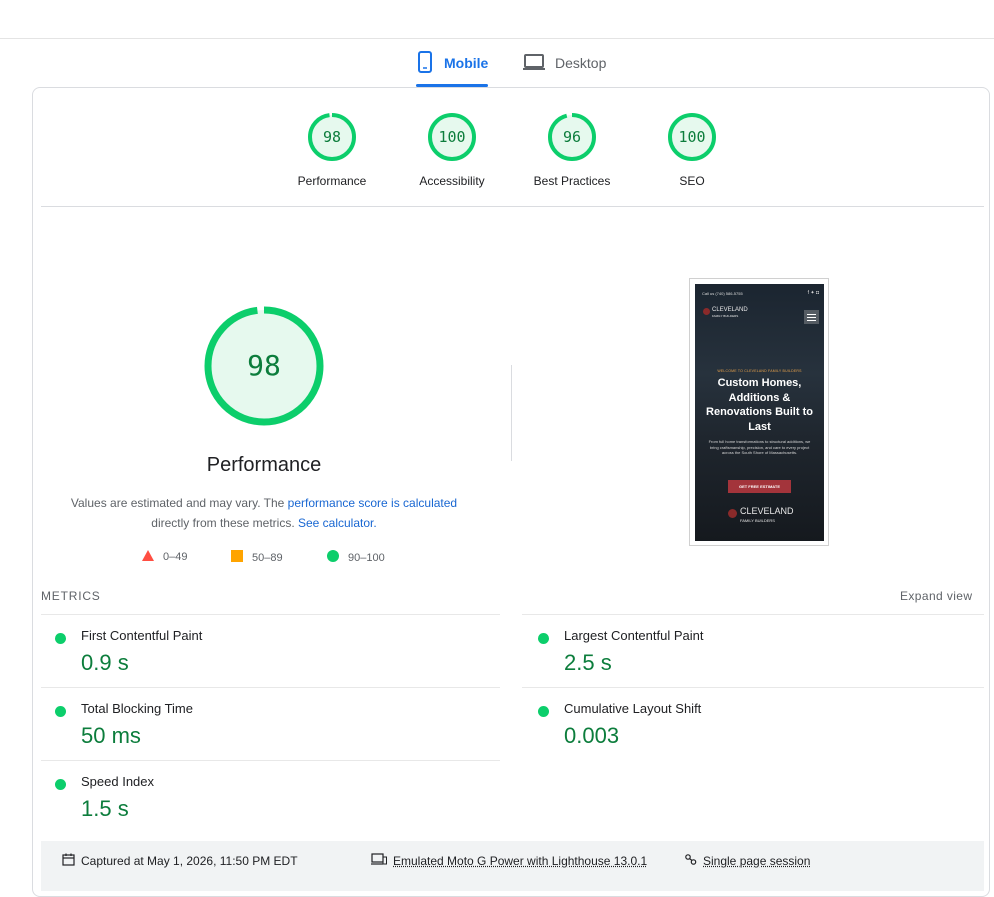 This screenshot has width=994, height=897. What do you see at coordinates (572, 181) in the screenshot?
I see `gauge-best-practices-label: Best Practices` at bounding box center [572, 181].